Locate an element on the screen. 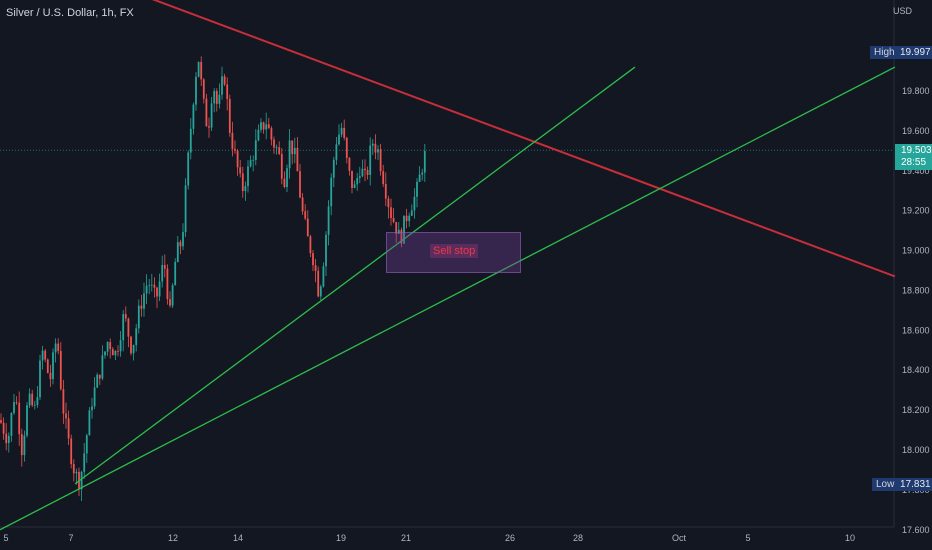 The height and width of the screenshot is (550, 932). y-tick-label: 18.200 is located at coordinates (916, 410).